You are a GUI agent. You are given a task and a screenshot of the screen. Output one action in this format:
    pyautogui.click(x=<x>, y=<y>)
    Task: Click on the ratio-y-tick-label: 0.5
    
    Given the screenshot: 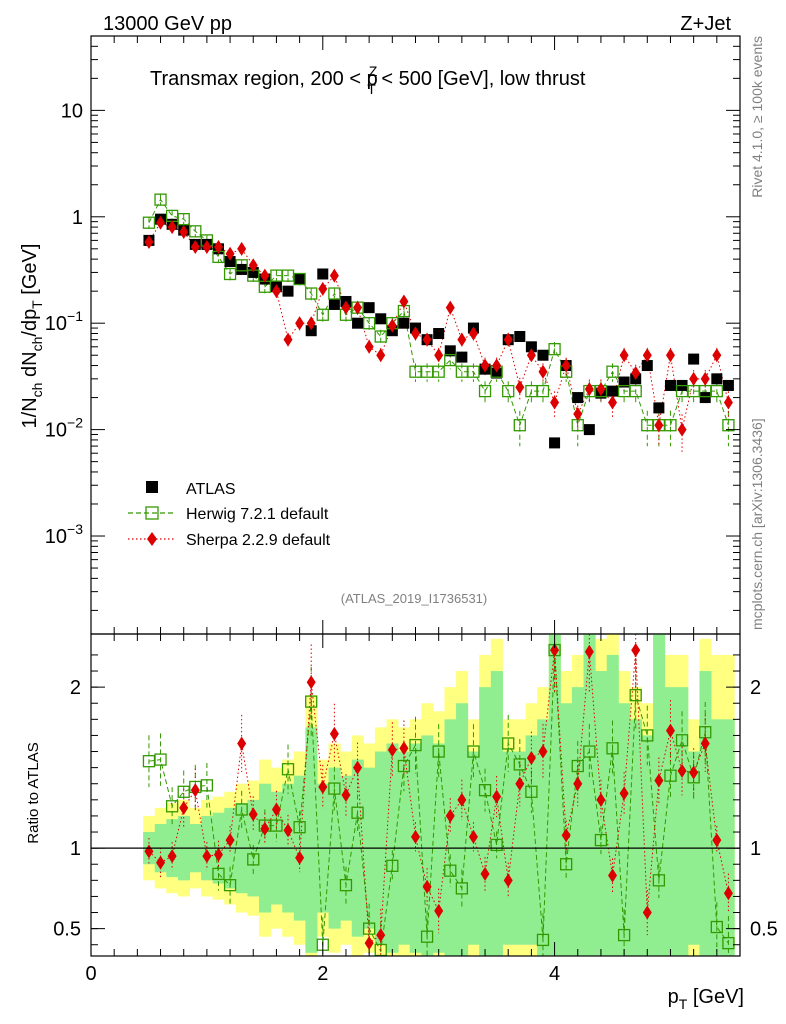 What is the action you would take?
    pyautogui.click(x=67, y=930)
    